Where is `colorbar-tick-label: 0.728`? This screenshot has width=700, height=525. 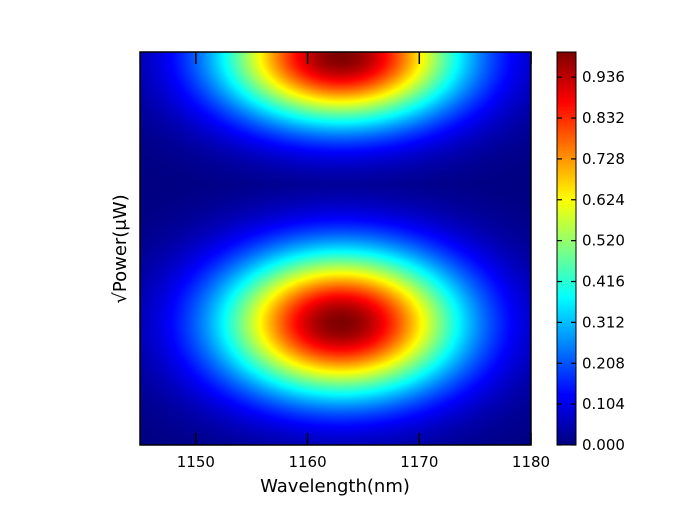 colorbar-tick-label: 0.728 is located at coordinates (603, 159).